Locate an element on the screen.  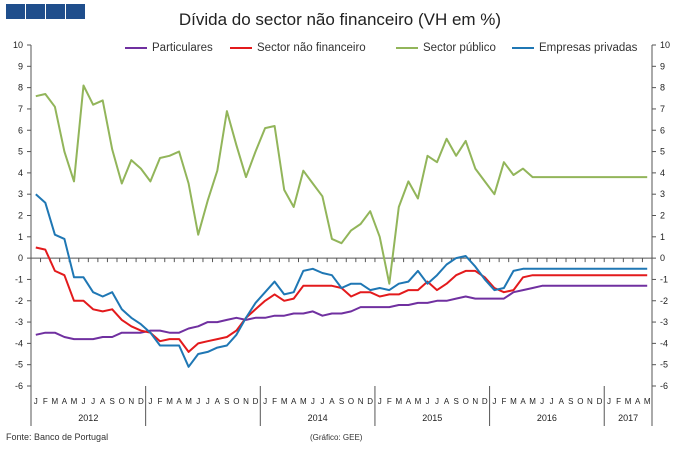
legend-label-sector-publico: Sector público is located at coordinates (459, 48).